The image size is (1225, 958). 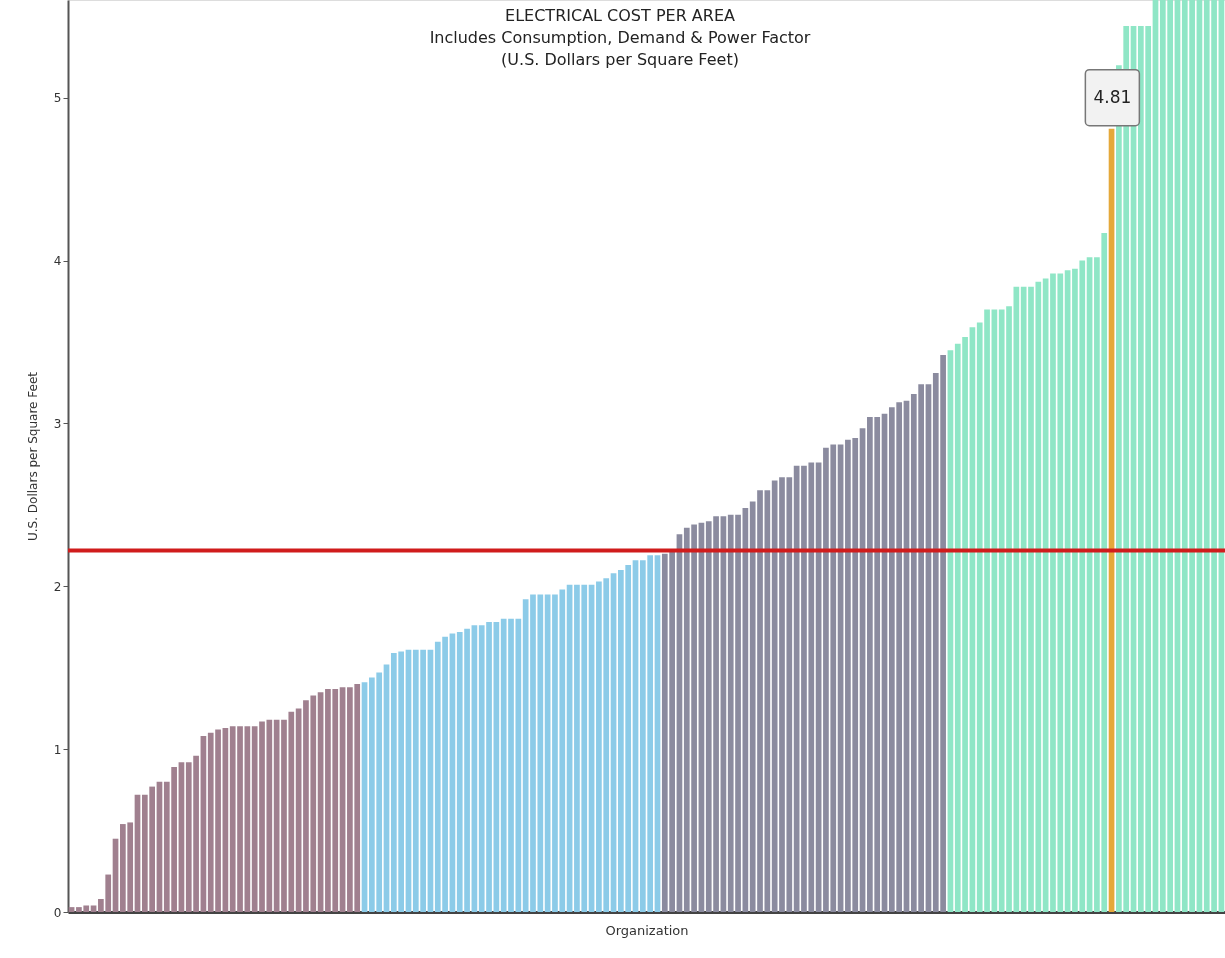 I want to click on y-tick-label: 0, so click(x=57, y=912).